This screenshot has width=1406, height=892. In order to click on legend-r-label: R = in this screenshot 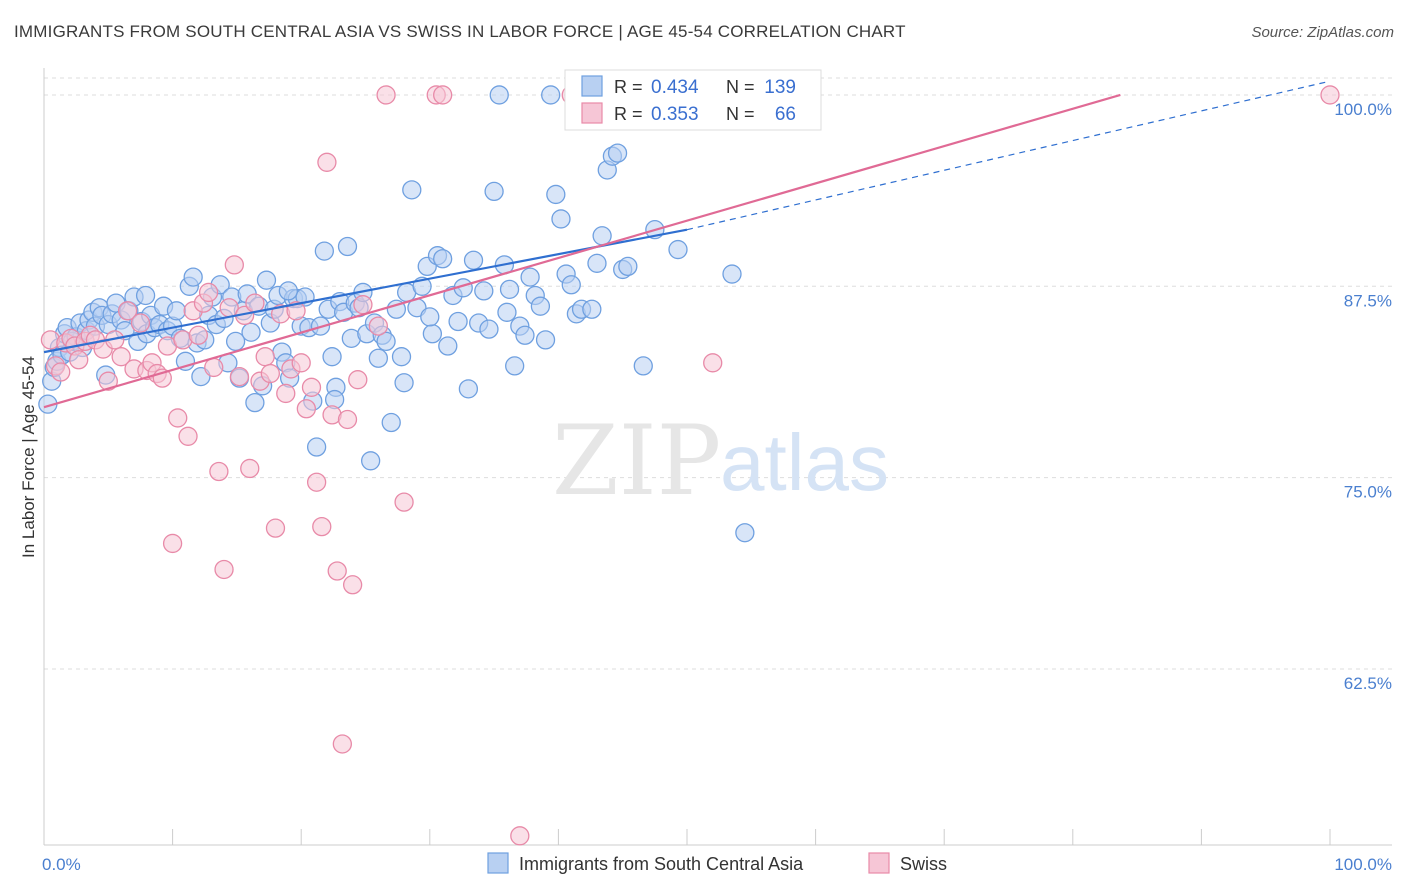, I will do `click(628, 87)`.